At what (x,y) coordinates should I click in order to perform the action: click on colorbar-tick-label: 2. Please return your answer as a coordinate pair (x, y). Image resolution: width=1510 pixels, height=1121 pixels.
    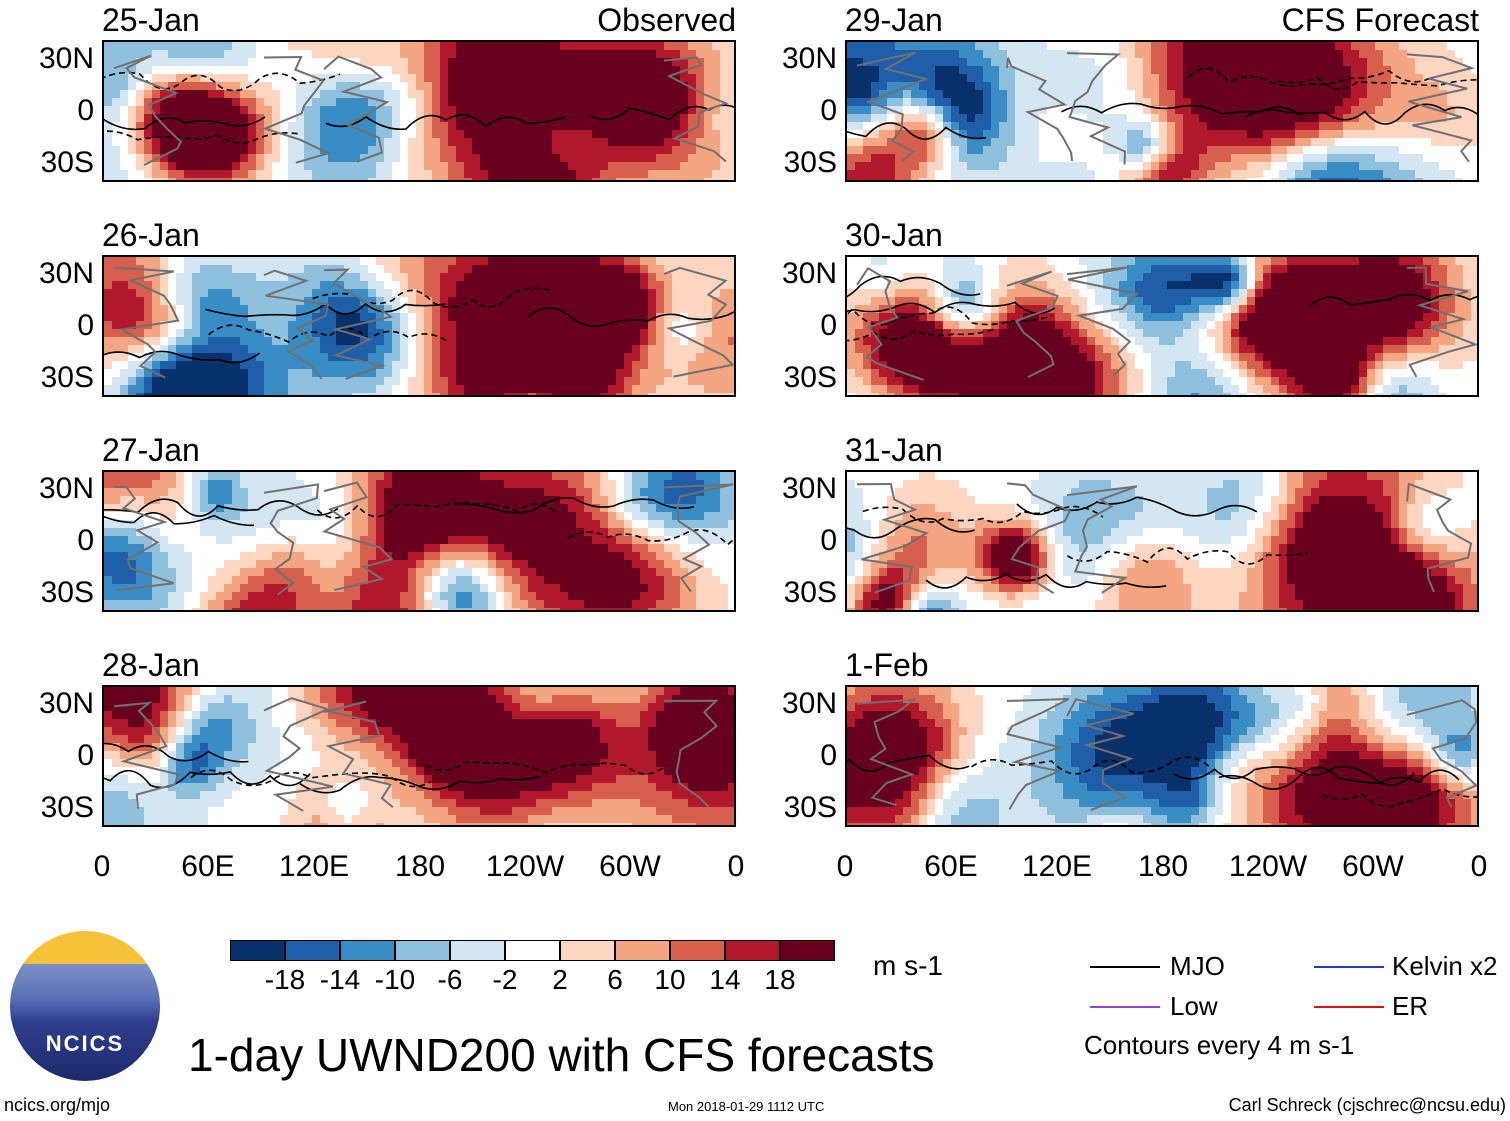
    Looking at the image, I should click on (560, 979).